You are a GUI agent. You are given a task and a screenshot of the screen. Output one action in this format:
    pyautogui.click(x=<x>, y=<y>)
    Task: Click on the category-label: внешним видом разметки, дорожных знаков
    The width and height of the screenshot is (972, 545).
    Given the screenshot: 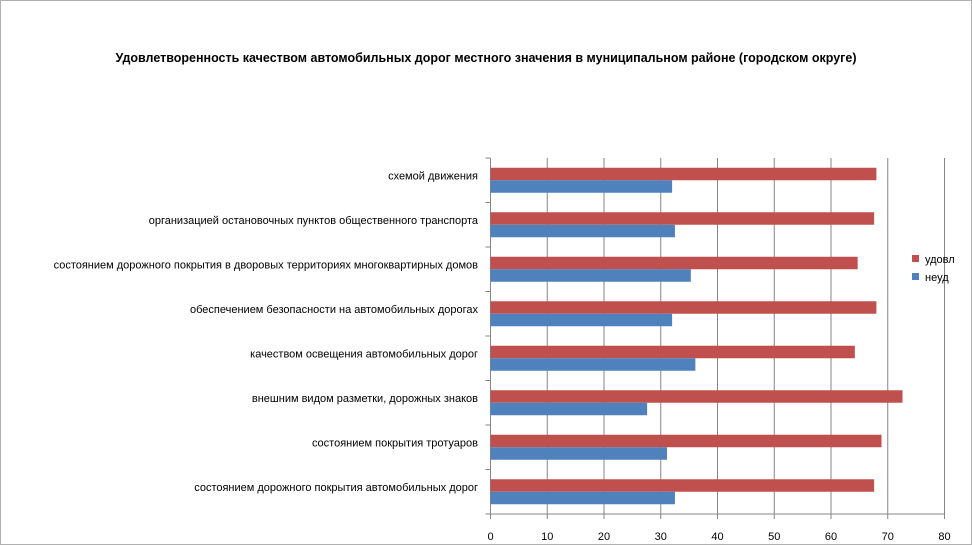 What is the action you would take?
    pyautogui.click(x=365, y=399)
    